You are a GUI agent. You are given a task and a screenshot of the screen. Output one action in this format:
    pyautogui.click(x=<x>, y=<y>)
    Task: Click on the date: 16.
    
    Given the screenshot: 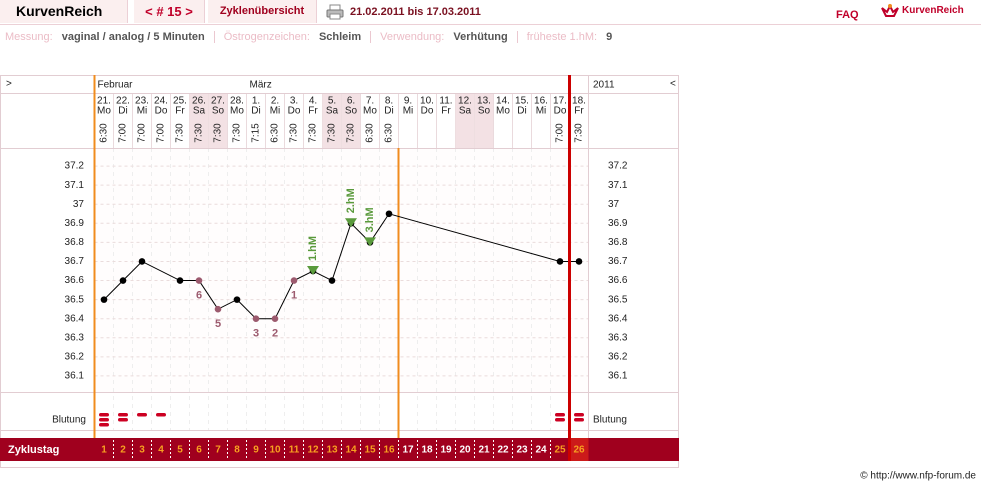 What is the action you would take?
    pyautogui.click(x=541, y=101)
    